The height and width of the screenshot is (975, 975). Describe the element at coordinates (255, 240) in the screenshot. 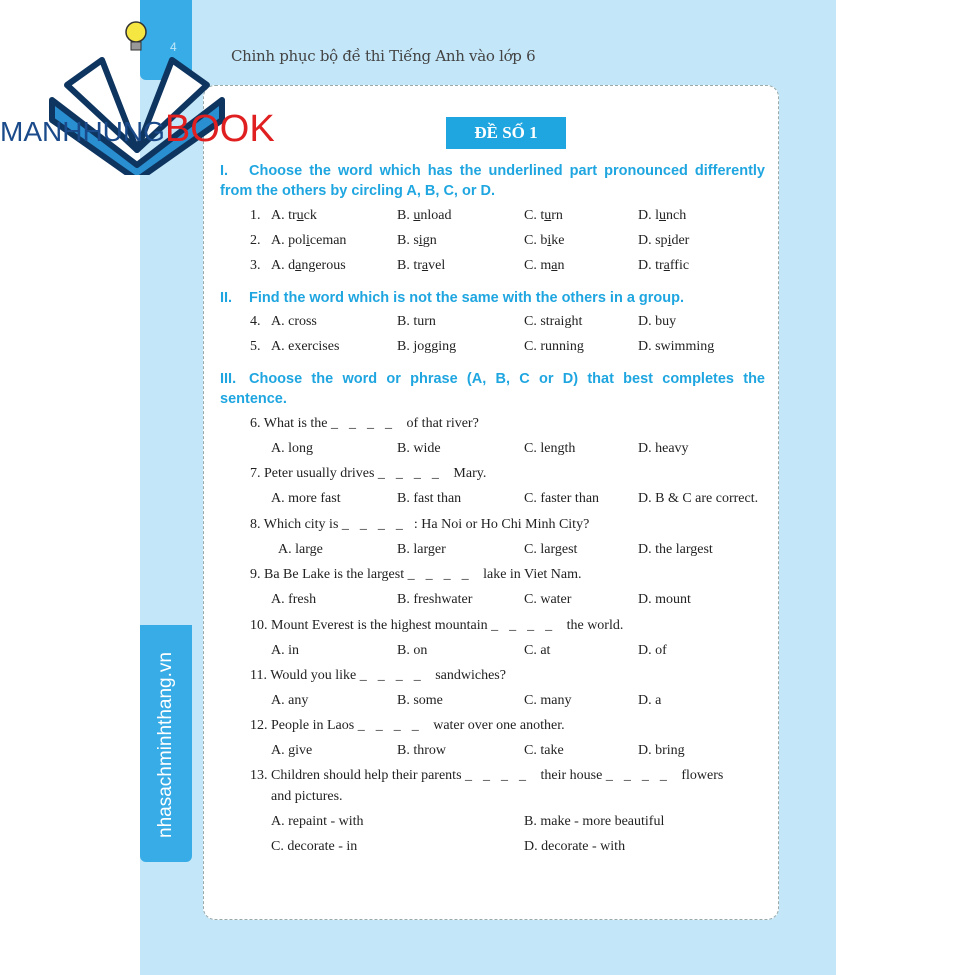

I see `question-number: 2.` at that location.